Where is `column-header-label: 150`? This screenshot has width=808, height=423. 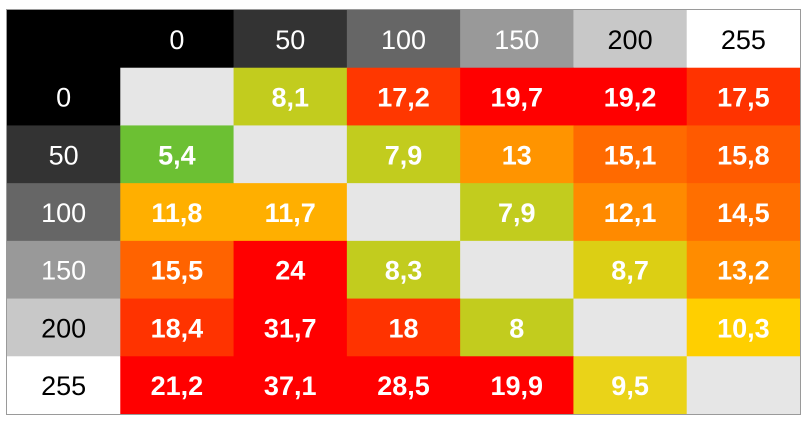 column-header-label: 150 is located at coordinates (516, 40).